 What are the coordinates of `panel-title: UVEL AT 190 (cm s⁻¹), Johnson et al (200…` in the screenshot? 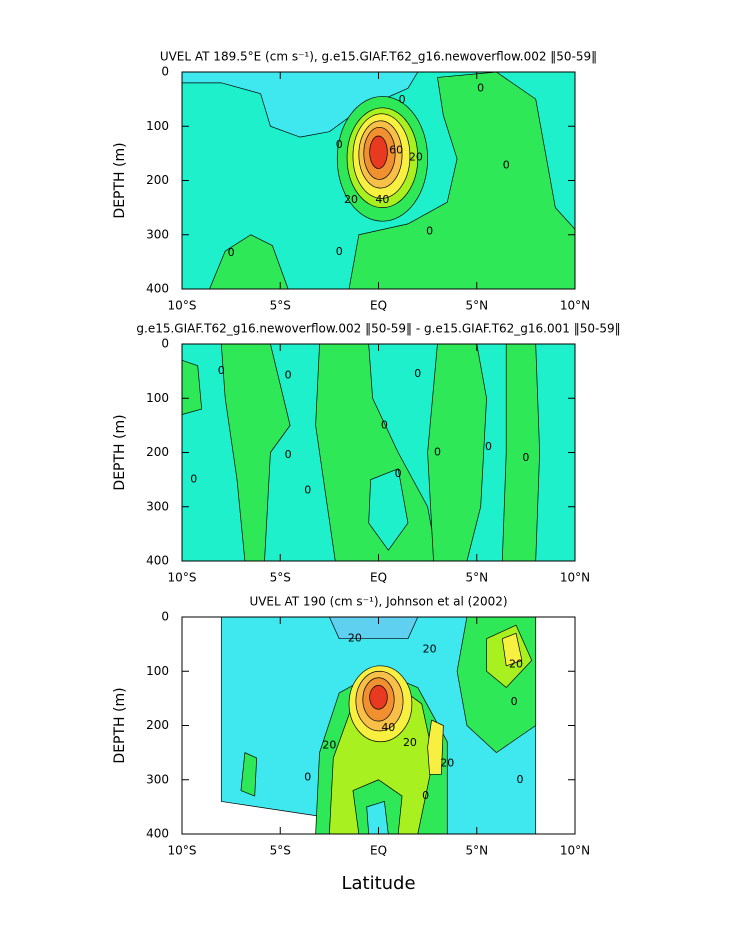 It's located at (378, 602).